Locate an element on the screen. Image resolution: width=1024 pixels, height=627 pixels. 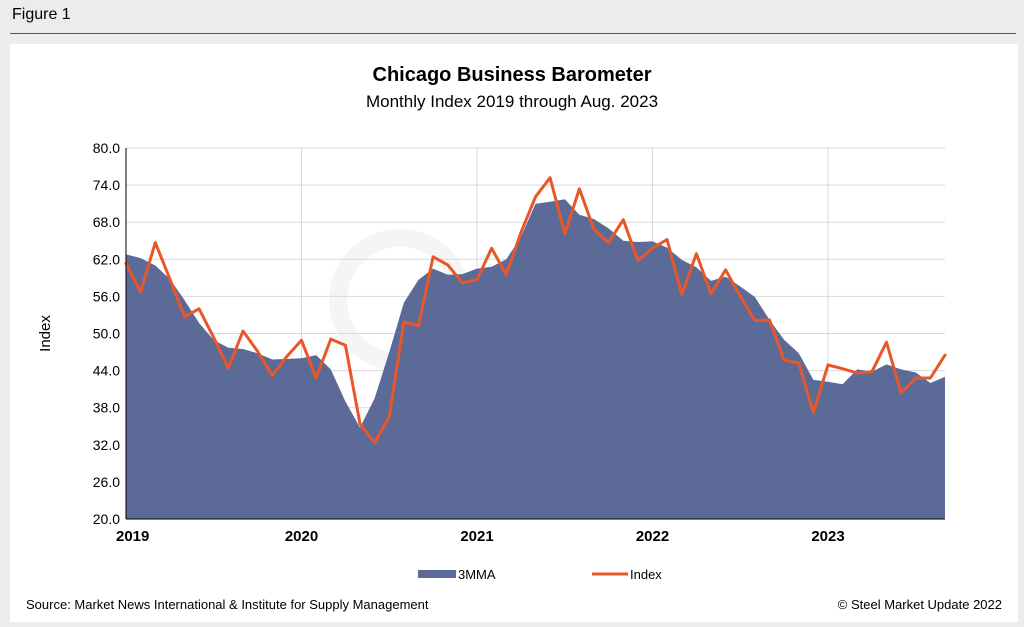
copyright-note: © Steel Market Update 2022 is located at coordinates (919, 604).